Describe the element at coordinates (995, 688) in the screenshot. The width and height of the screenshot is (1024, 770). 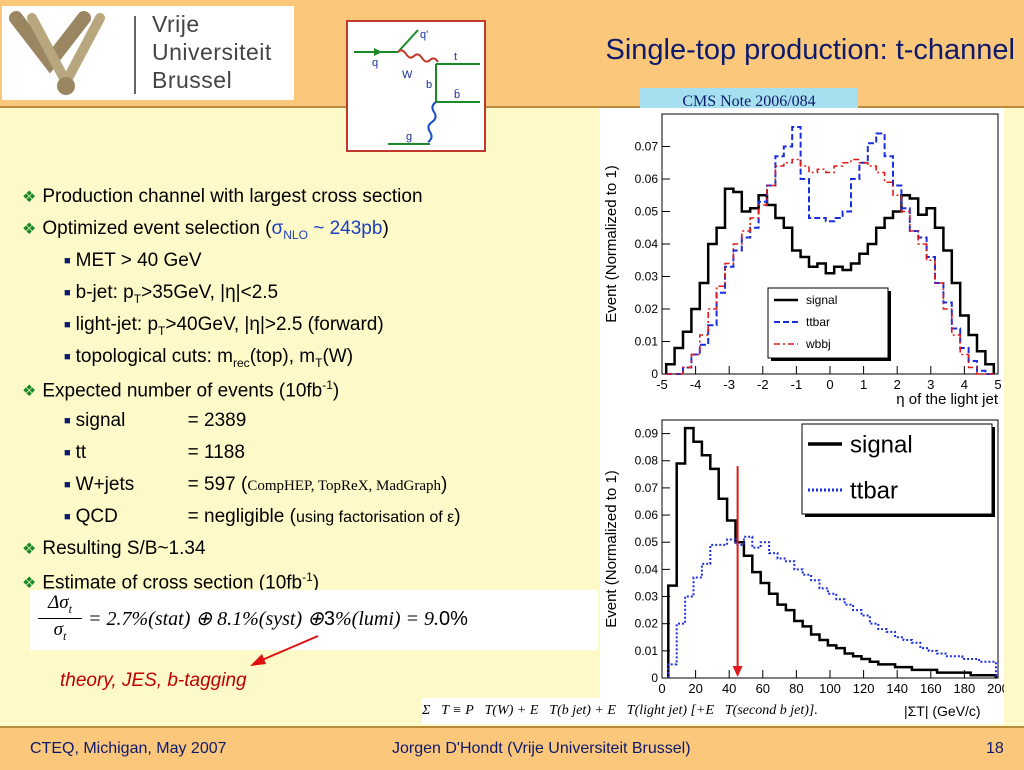
I see `x-tick-label: 200` at that location.